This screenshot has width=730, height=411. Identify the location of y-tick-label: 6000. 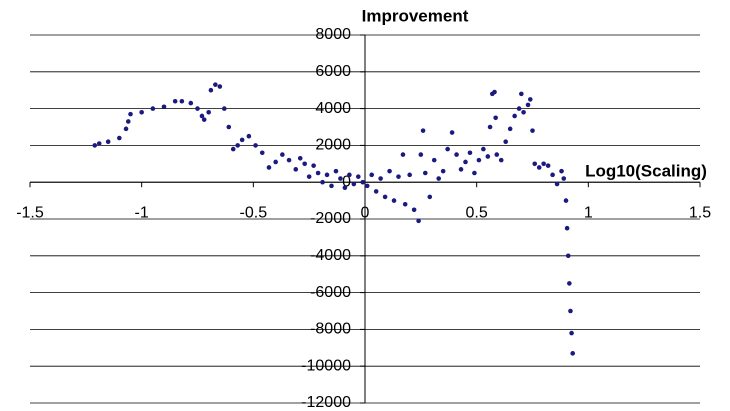
(333, 71).